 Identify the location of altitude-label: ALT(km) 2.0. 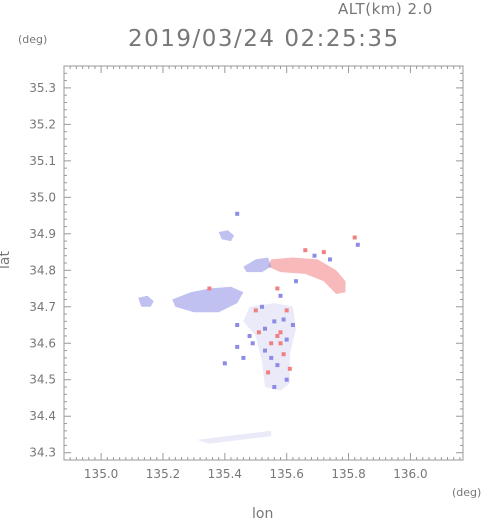
(385, 9).